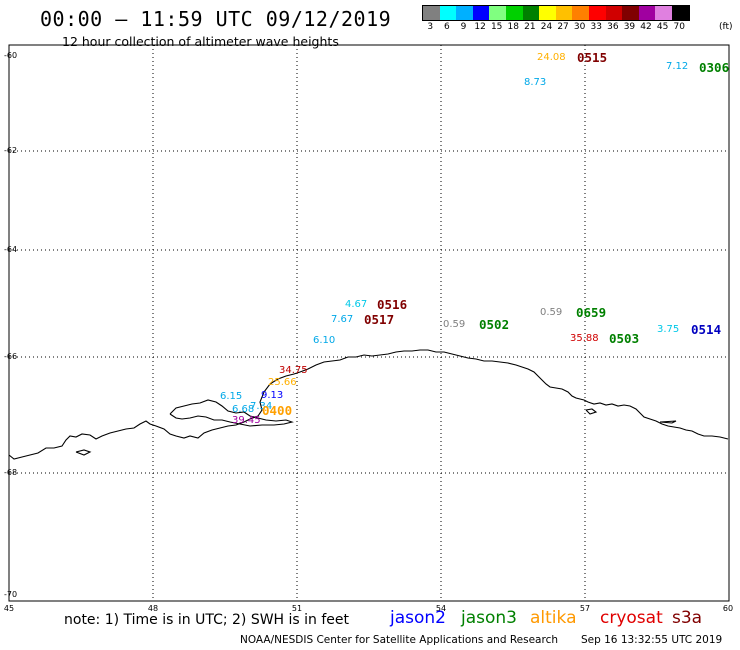 This screenshot has height=650, width=740. What do you see at coordinates (277, 410) in the screenshot?
I see `pass-time-label: 0400` at bounding box center [277, 410].